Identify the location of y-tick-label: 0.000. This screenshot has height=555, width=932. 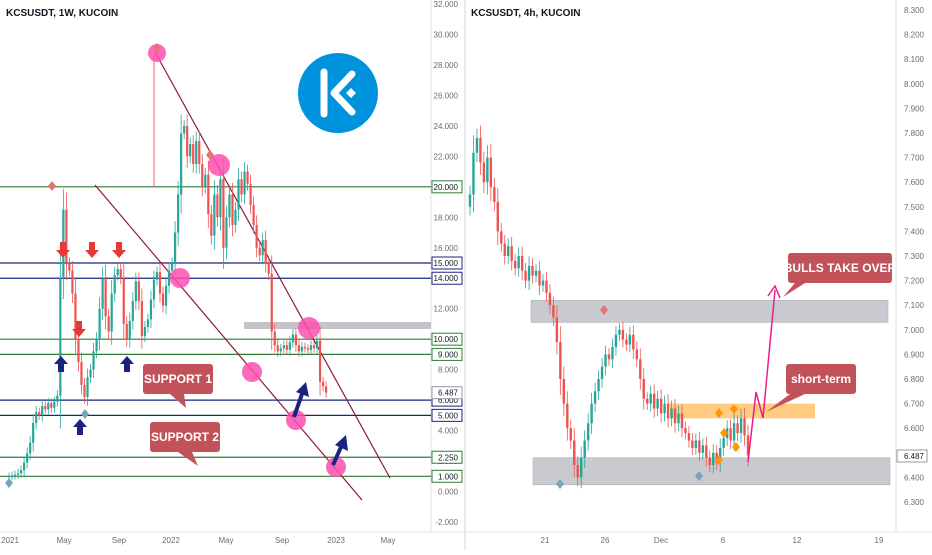
(448, 492).